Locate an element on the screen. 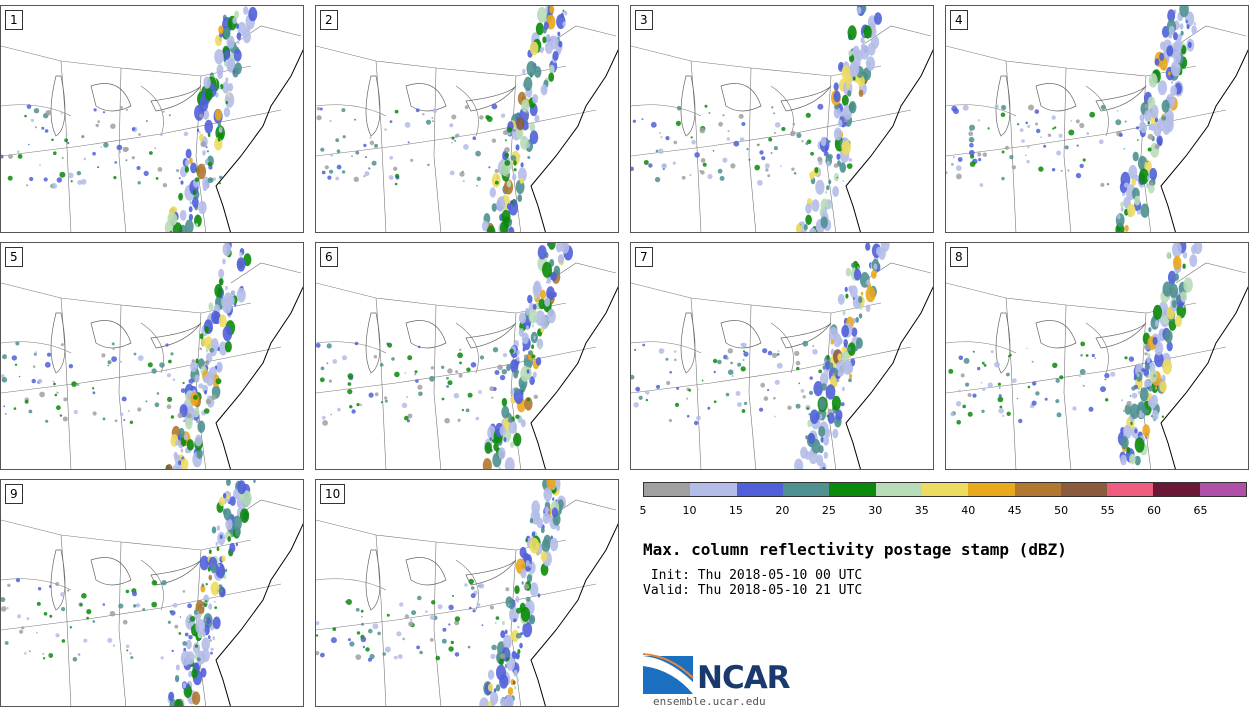 The image size is (1260, 709). reflectivity-colorbar is located at coordinates (945, 489).